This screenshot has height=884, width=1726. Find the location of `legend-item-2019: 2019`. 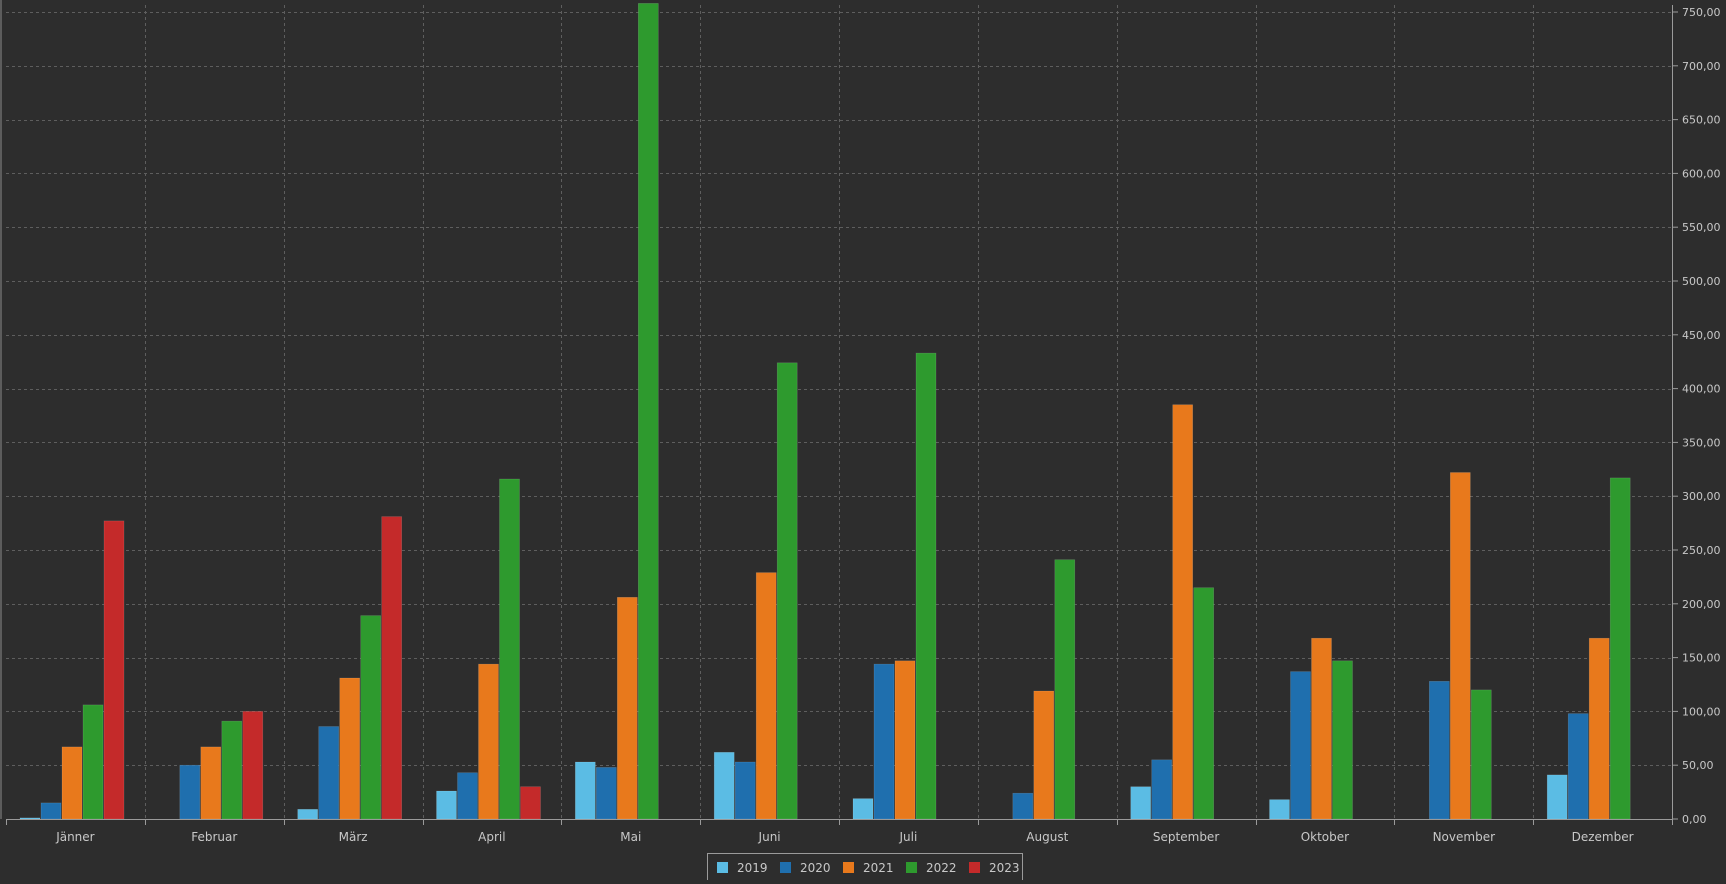

legend-item-2019: 2019 is located at coordinates (742, 868).